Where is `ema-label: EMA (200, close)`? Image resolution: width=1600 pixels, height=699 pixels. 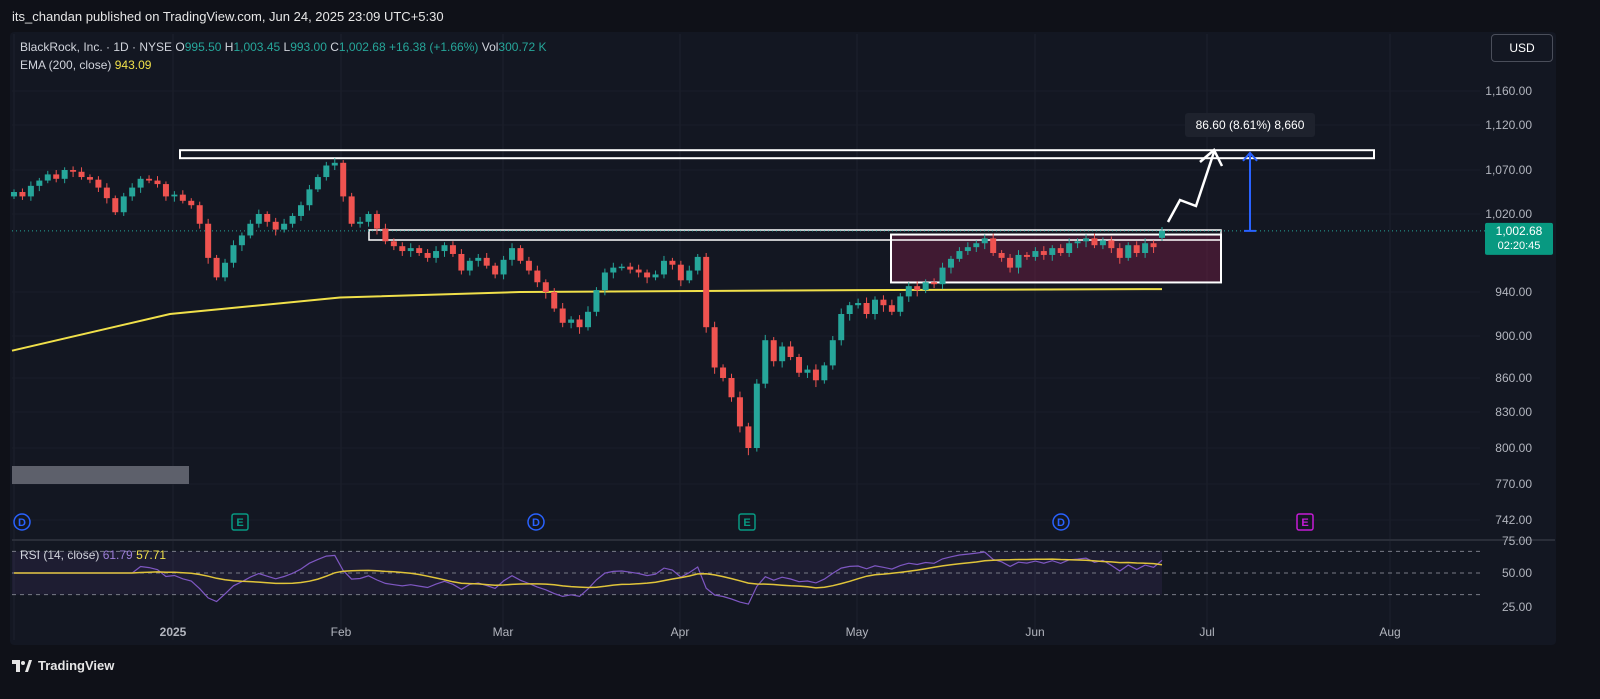
ema-label: EMA (200, close) is located at coordinates (66, 65).